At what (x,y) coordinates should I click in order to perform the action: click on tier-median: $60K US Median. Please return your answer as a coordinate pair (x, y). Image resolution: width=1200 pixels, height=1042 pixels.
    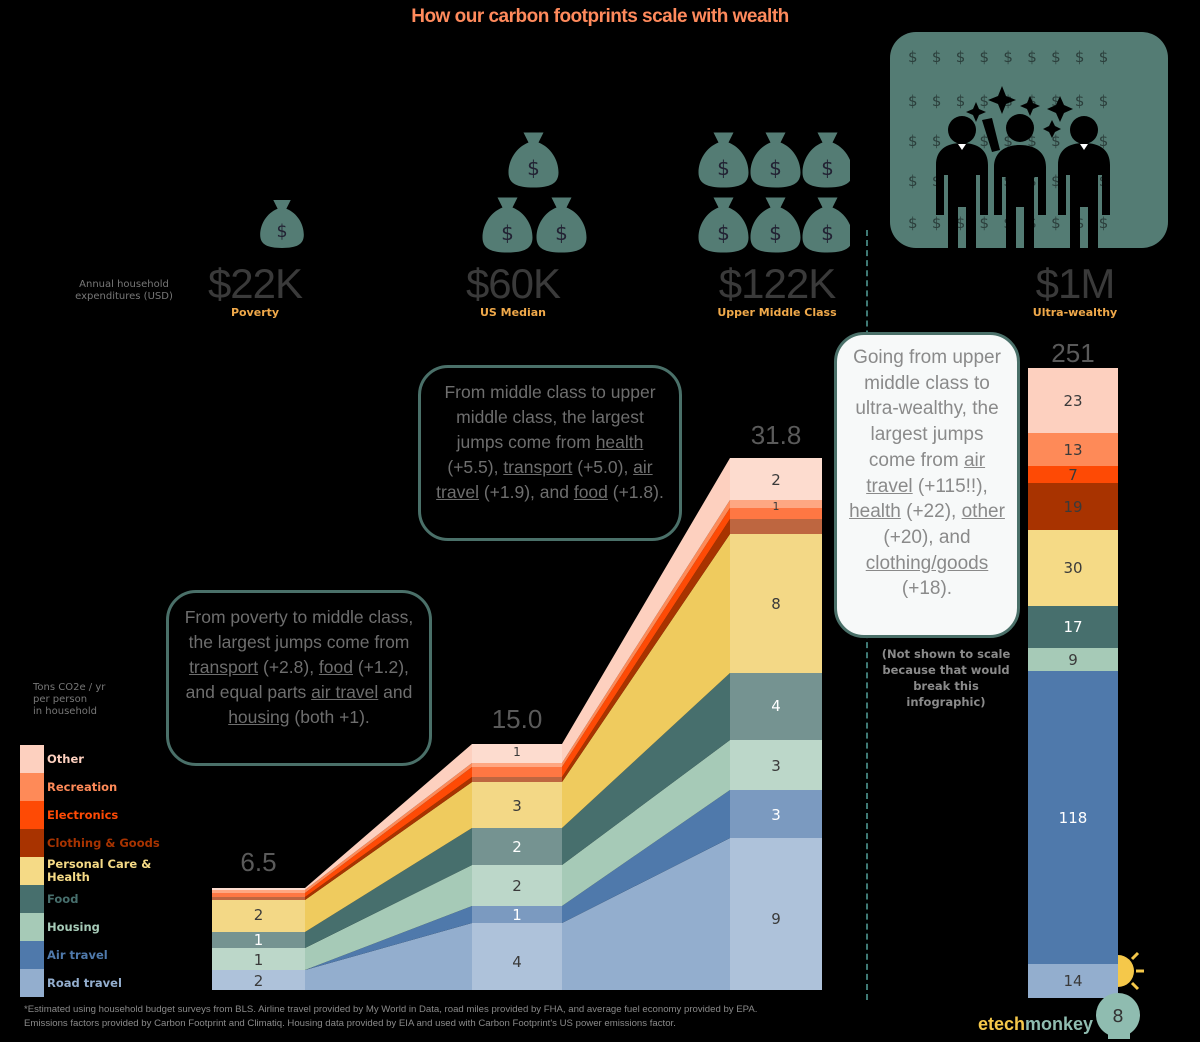
    Looking at the image, I should click on (513, 291).